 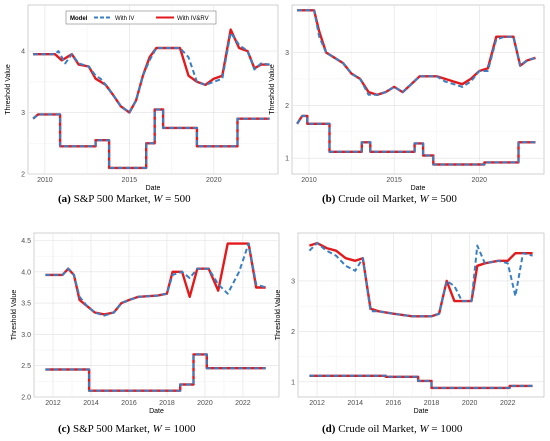 What do you see at coordinates (26, 241) in the screenshot?
I see `y-tick-label: 4.5` at bounding box center [26, 241].